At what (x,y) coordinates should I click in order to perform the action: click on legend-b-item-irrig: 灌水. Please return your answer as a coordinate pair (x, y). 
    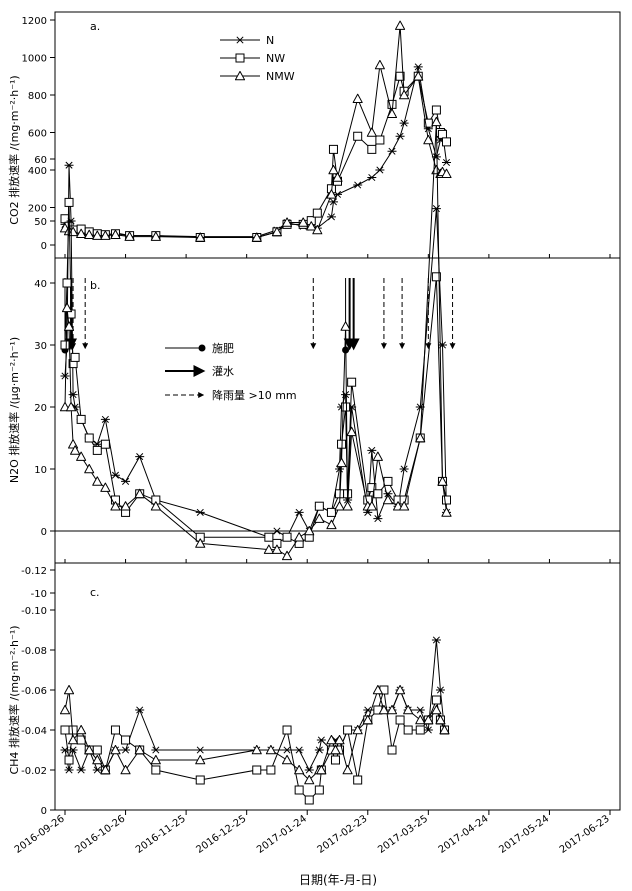
    Looking at the image, I should click on (199, 371).